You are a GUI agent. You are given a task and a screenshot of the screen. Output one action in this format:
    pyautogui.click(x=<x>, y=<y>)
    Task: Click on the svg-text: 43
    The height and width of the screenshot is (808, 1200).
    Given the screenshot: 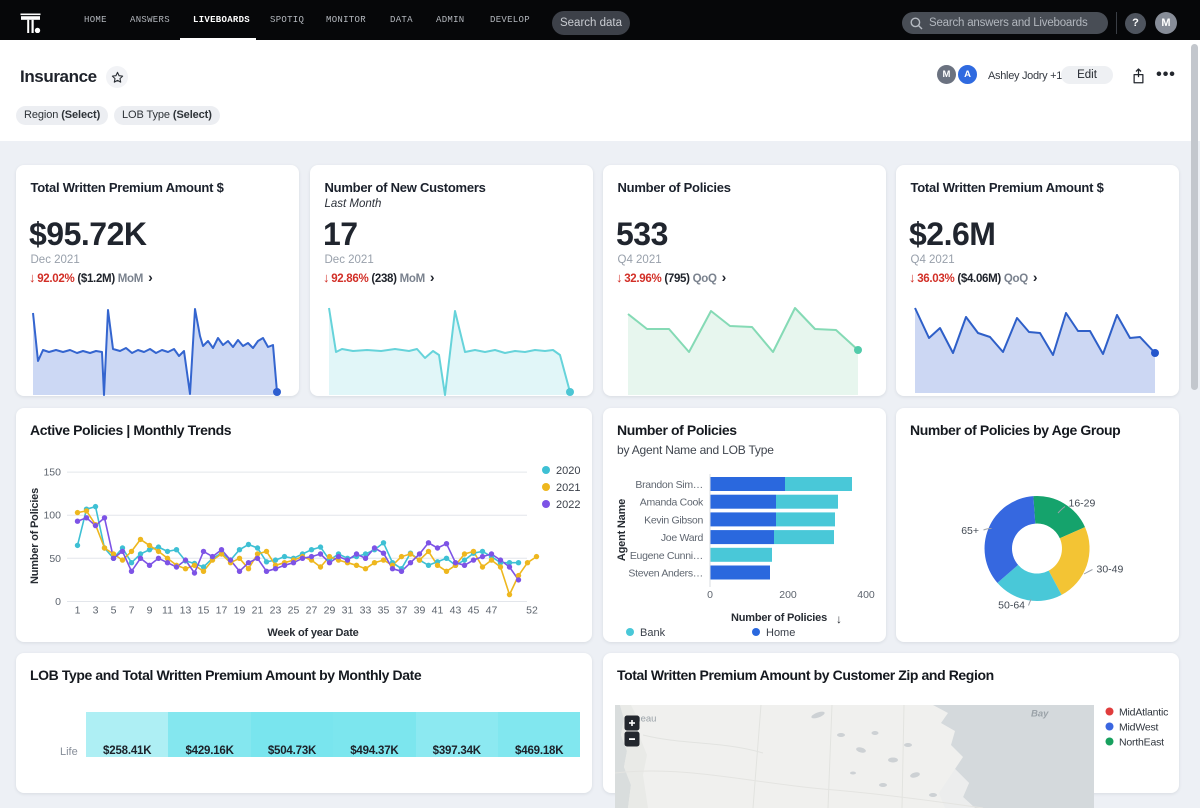 What is the action you would take?
    pyautogui.click(x=456, y=611)
    